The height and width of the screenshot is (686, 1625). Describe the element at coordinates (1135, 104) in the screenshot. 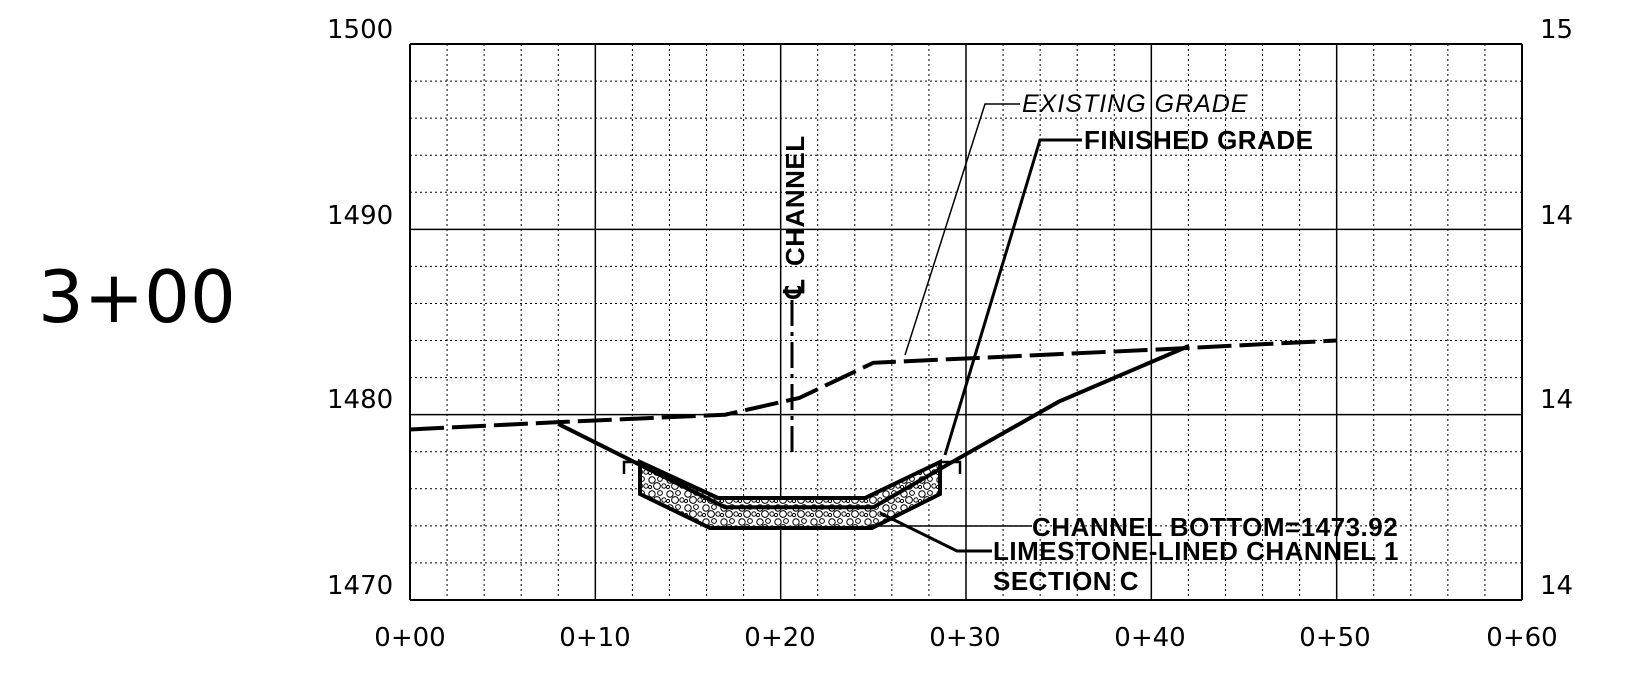

I see `existing-grade-label: EXISTING GRADE` at that location.